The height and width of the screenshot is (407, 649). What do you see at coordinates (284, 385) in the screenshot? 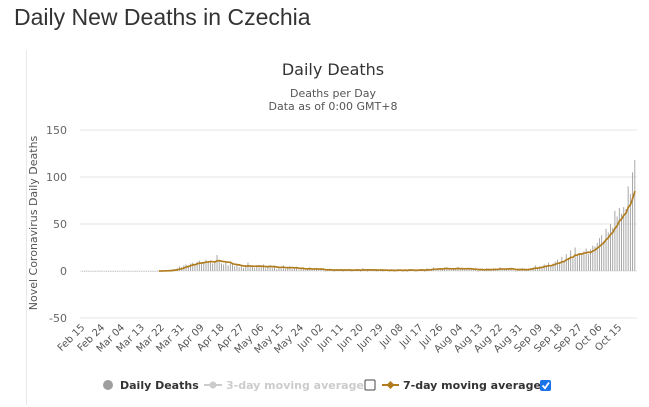
I see `legend-item-3-day-moving-average: 3-day moving average` at bounding box center [284, 385].